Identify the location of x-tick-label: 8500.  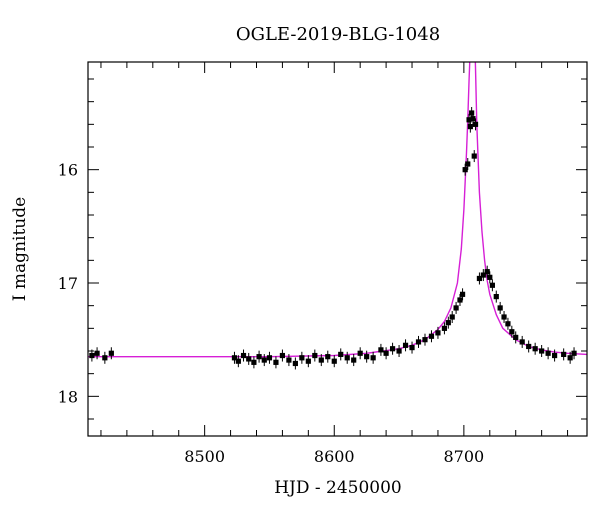
(204, 456).